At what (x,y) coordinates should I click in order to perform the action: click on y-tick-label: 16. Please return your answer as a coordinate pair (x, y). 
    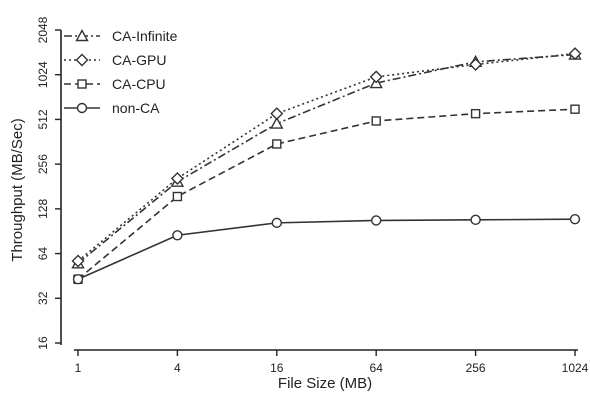
    Looking at the image, I should click on (43, 343).